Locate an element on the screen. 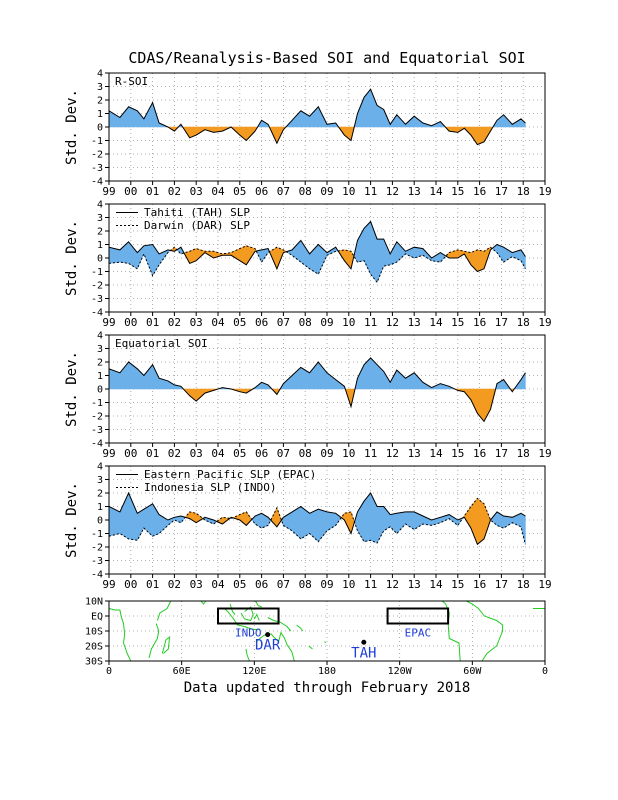 This screenshot has width=618, height=800. region-box-indo is located at coordinates (248, 616).